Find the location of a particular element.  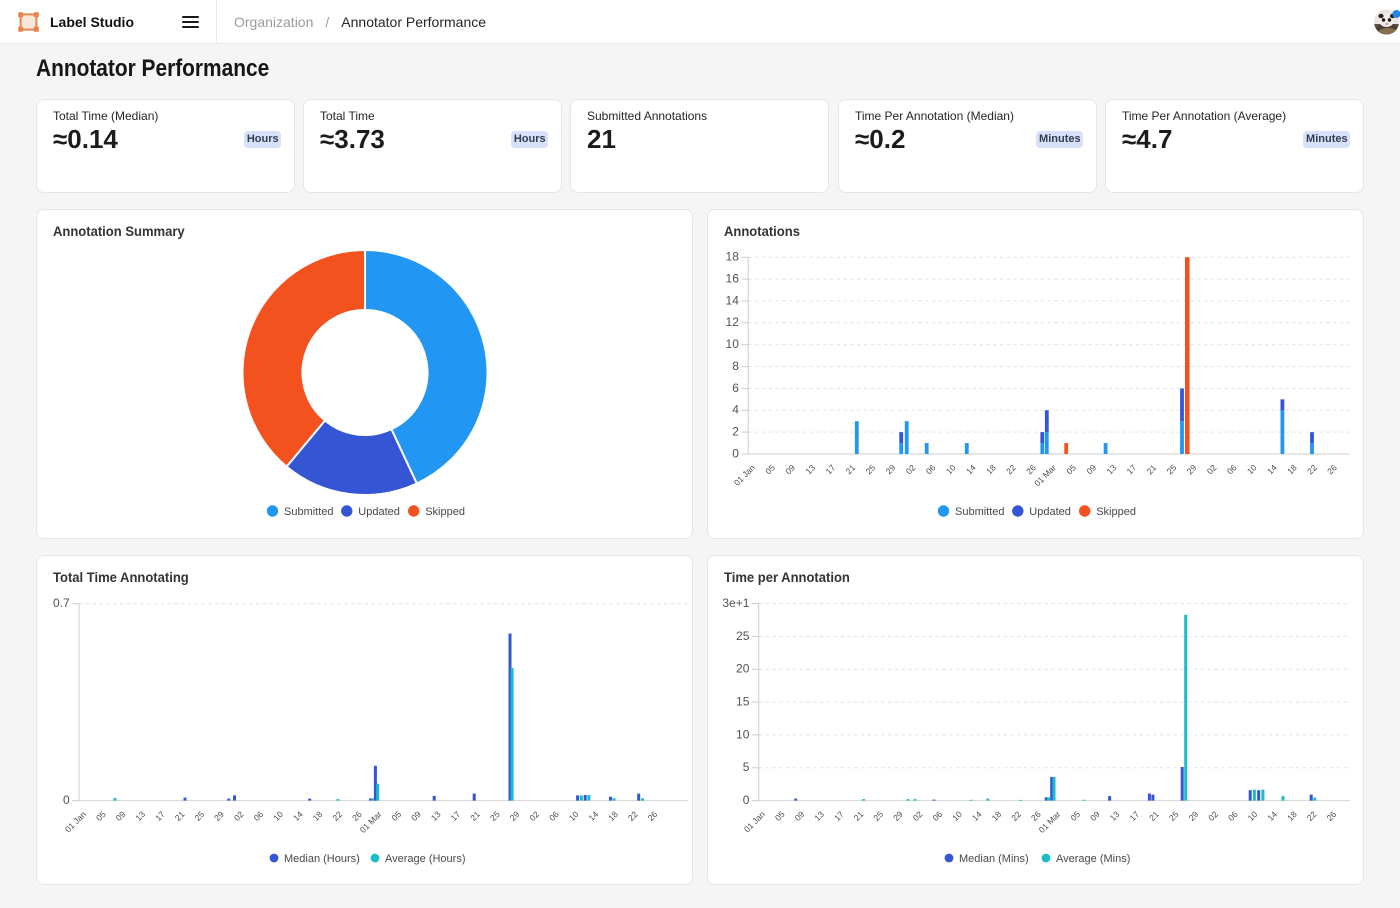

svg-text: Median (Hours) is located at coordinates (322, 859).